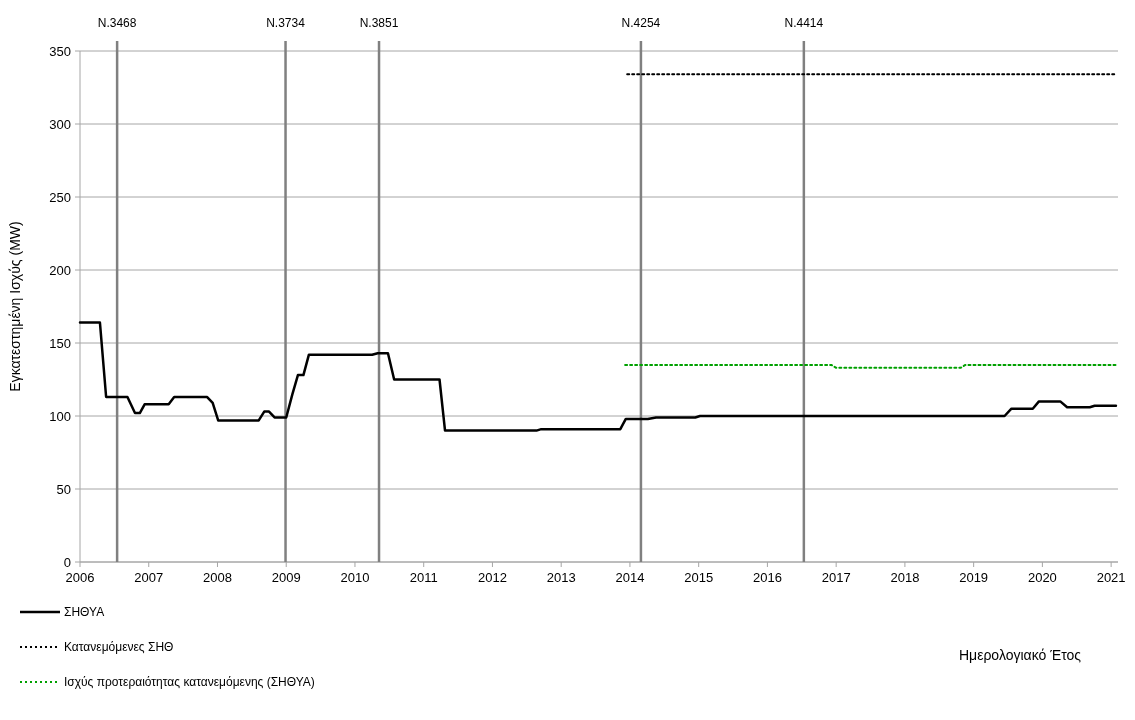 This screenshot has width=1135, height=720. Describe the element at coordinates (84, 612) in the screenshot. I see `legend-label: ΣΗΘΥΑ` at that location.